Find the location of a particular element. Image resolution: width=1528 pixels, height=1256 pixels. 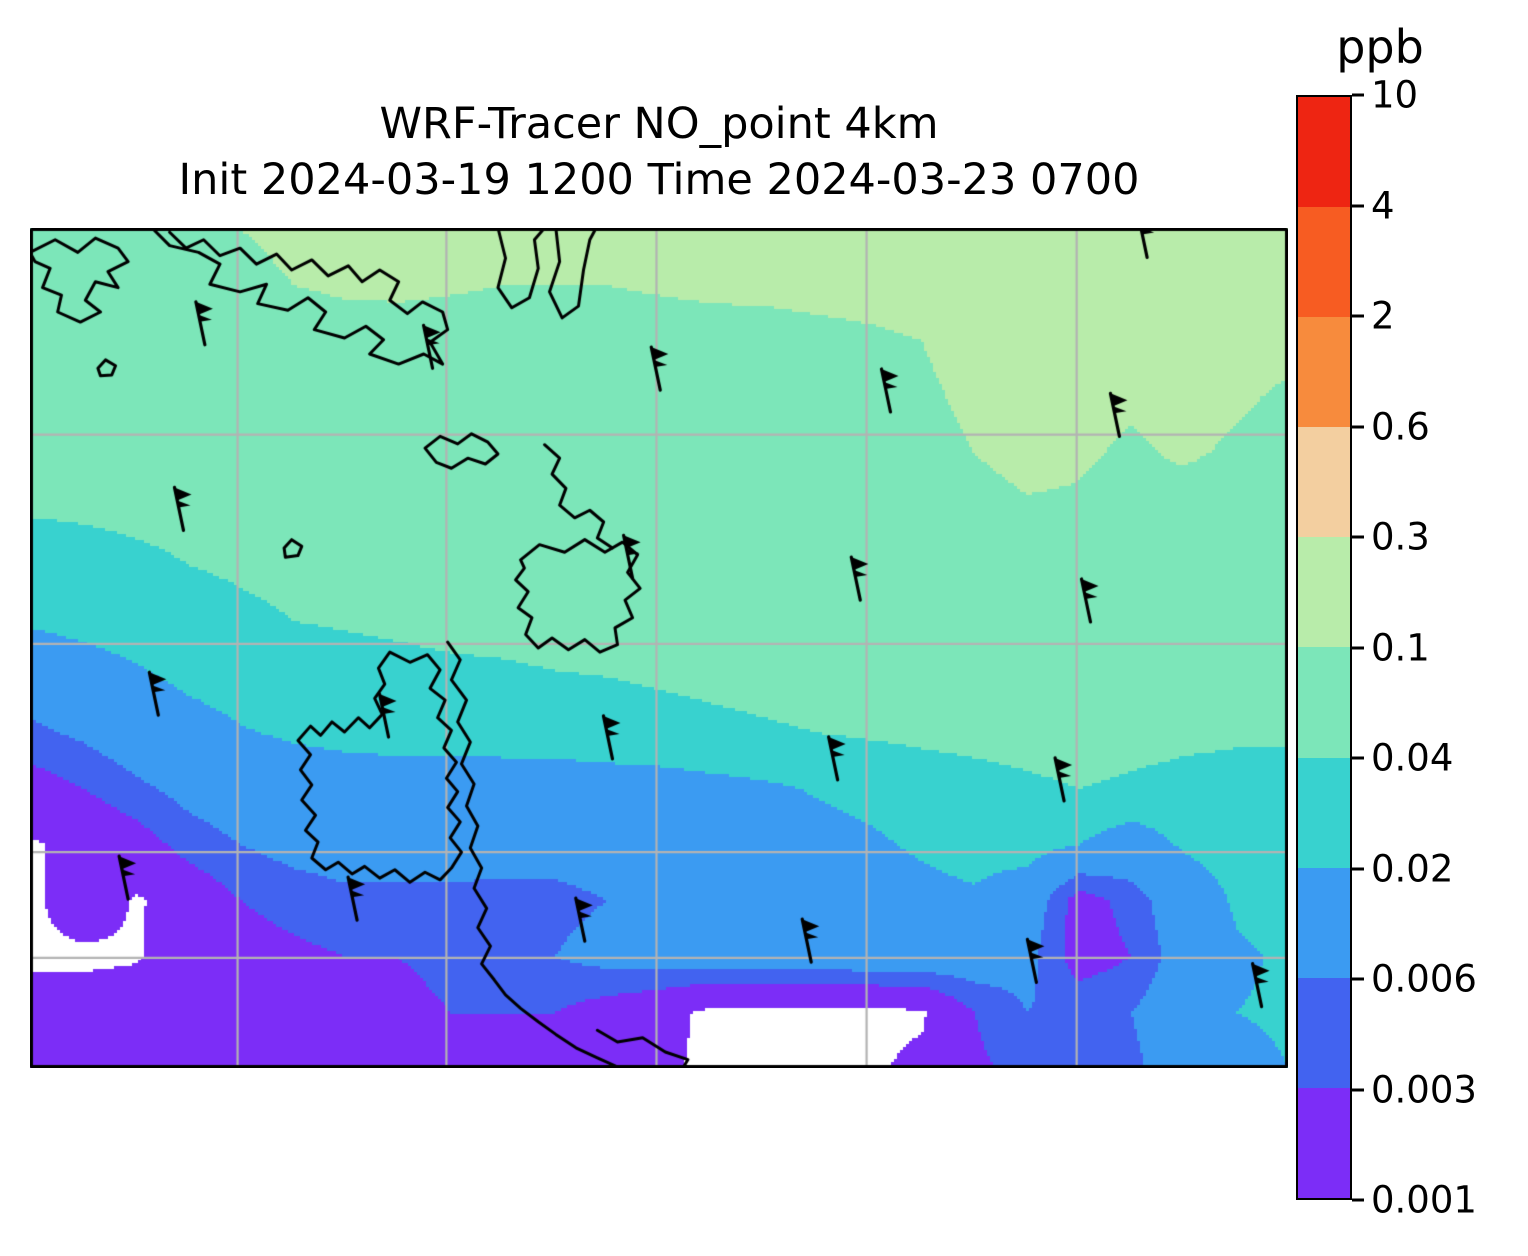

colorbar-tick-label: 0.04 is located at coordinates (1412, 758).